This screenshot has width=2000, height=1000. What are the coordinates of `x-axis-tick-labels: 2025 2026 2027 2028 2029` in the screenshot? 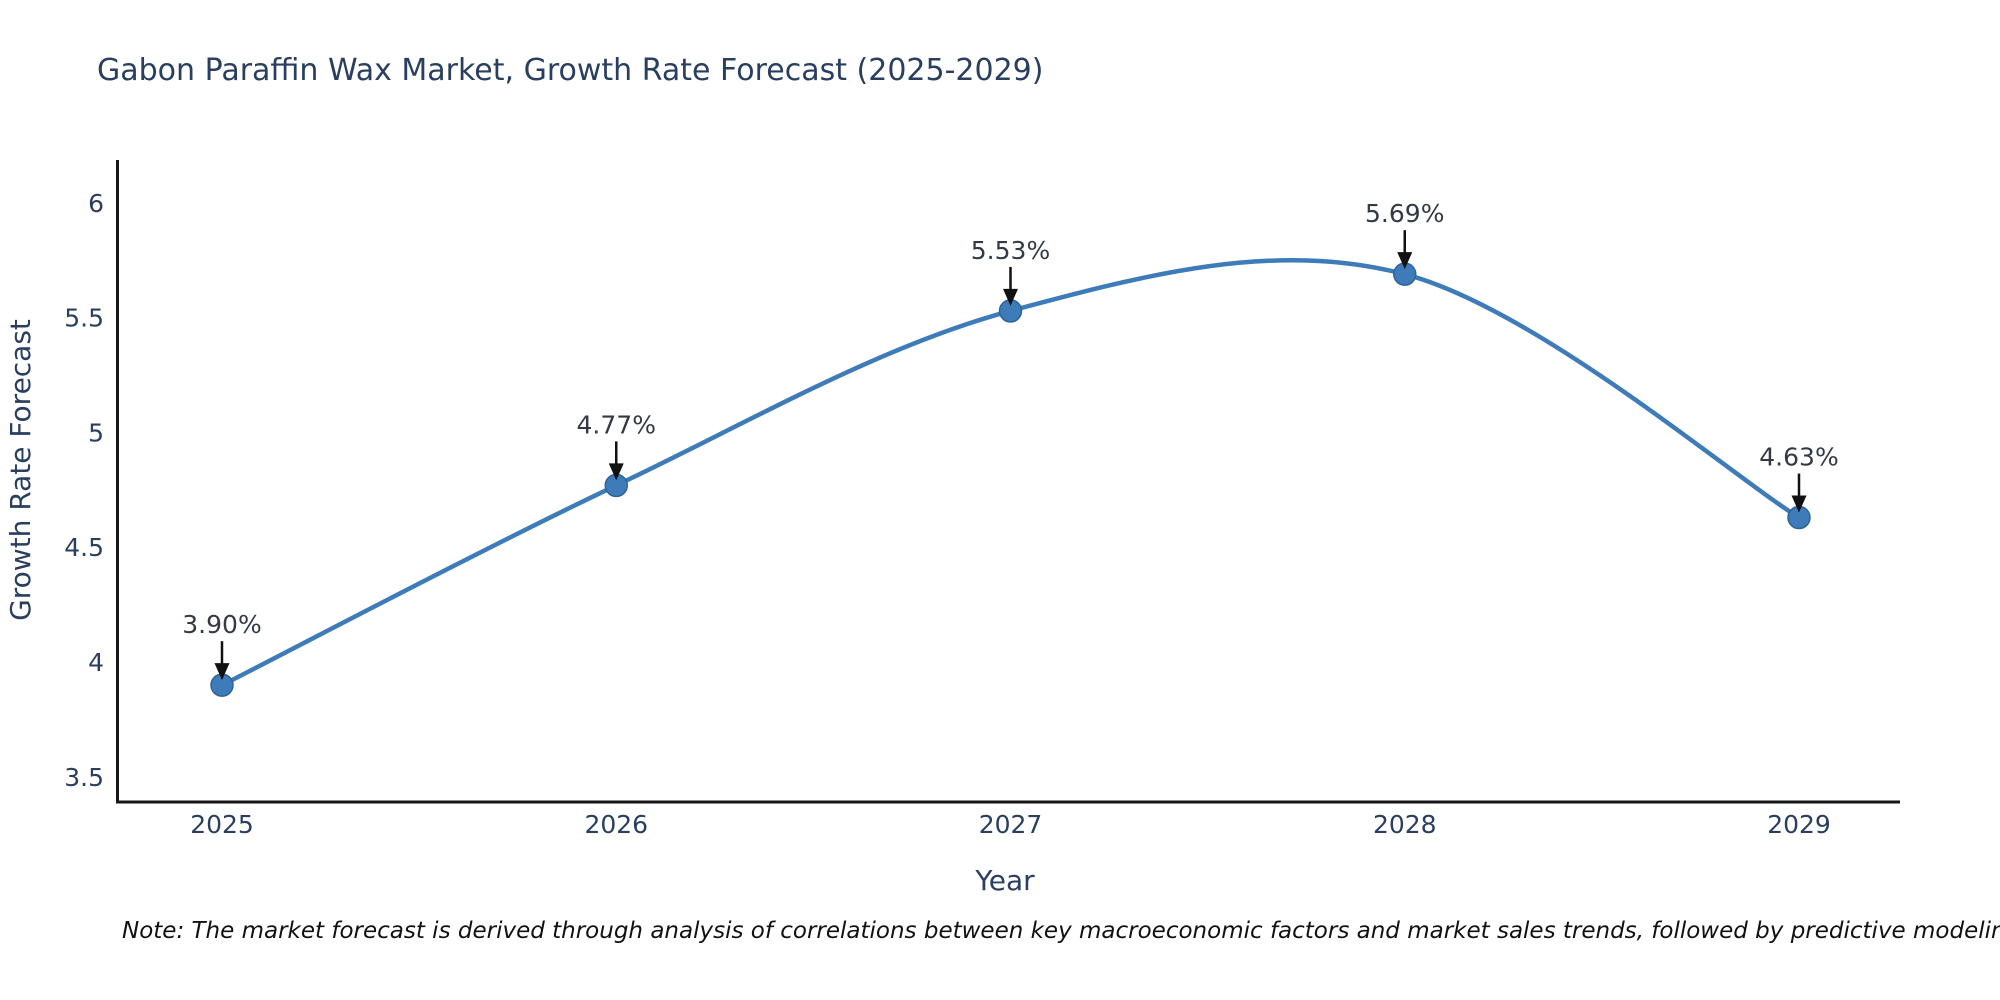 It's located at (1010, 824).